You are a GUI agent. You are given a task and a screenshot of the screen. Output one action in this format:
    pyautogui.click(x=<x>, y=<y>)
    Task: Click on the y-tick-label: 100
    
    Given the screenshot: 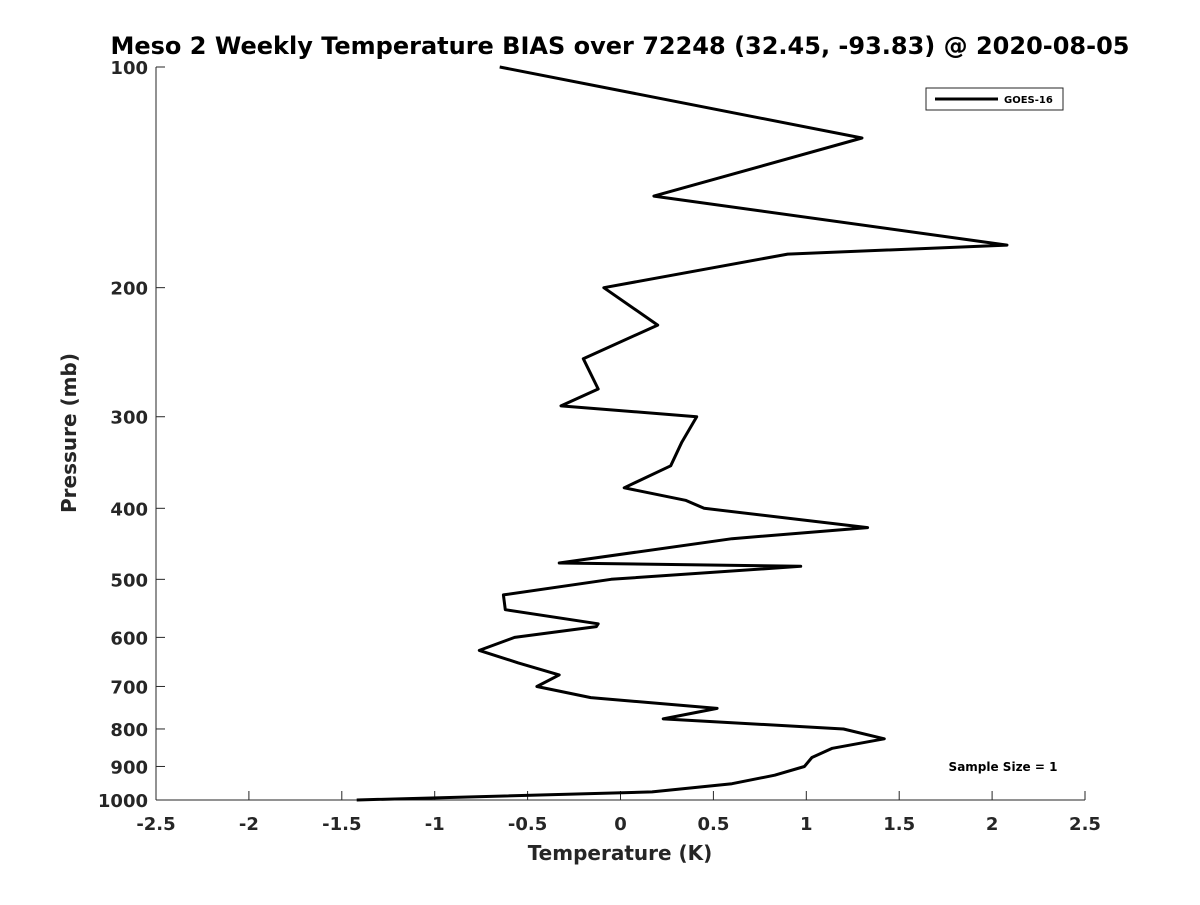 What is the action you would take?
    pyautogui.click(x=129, y=68)
    